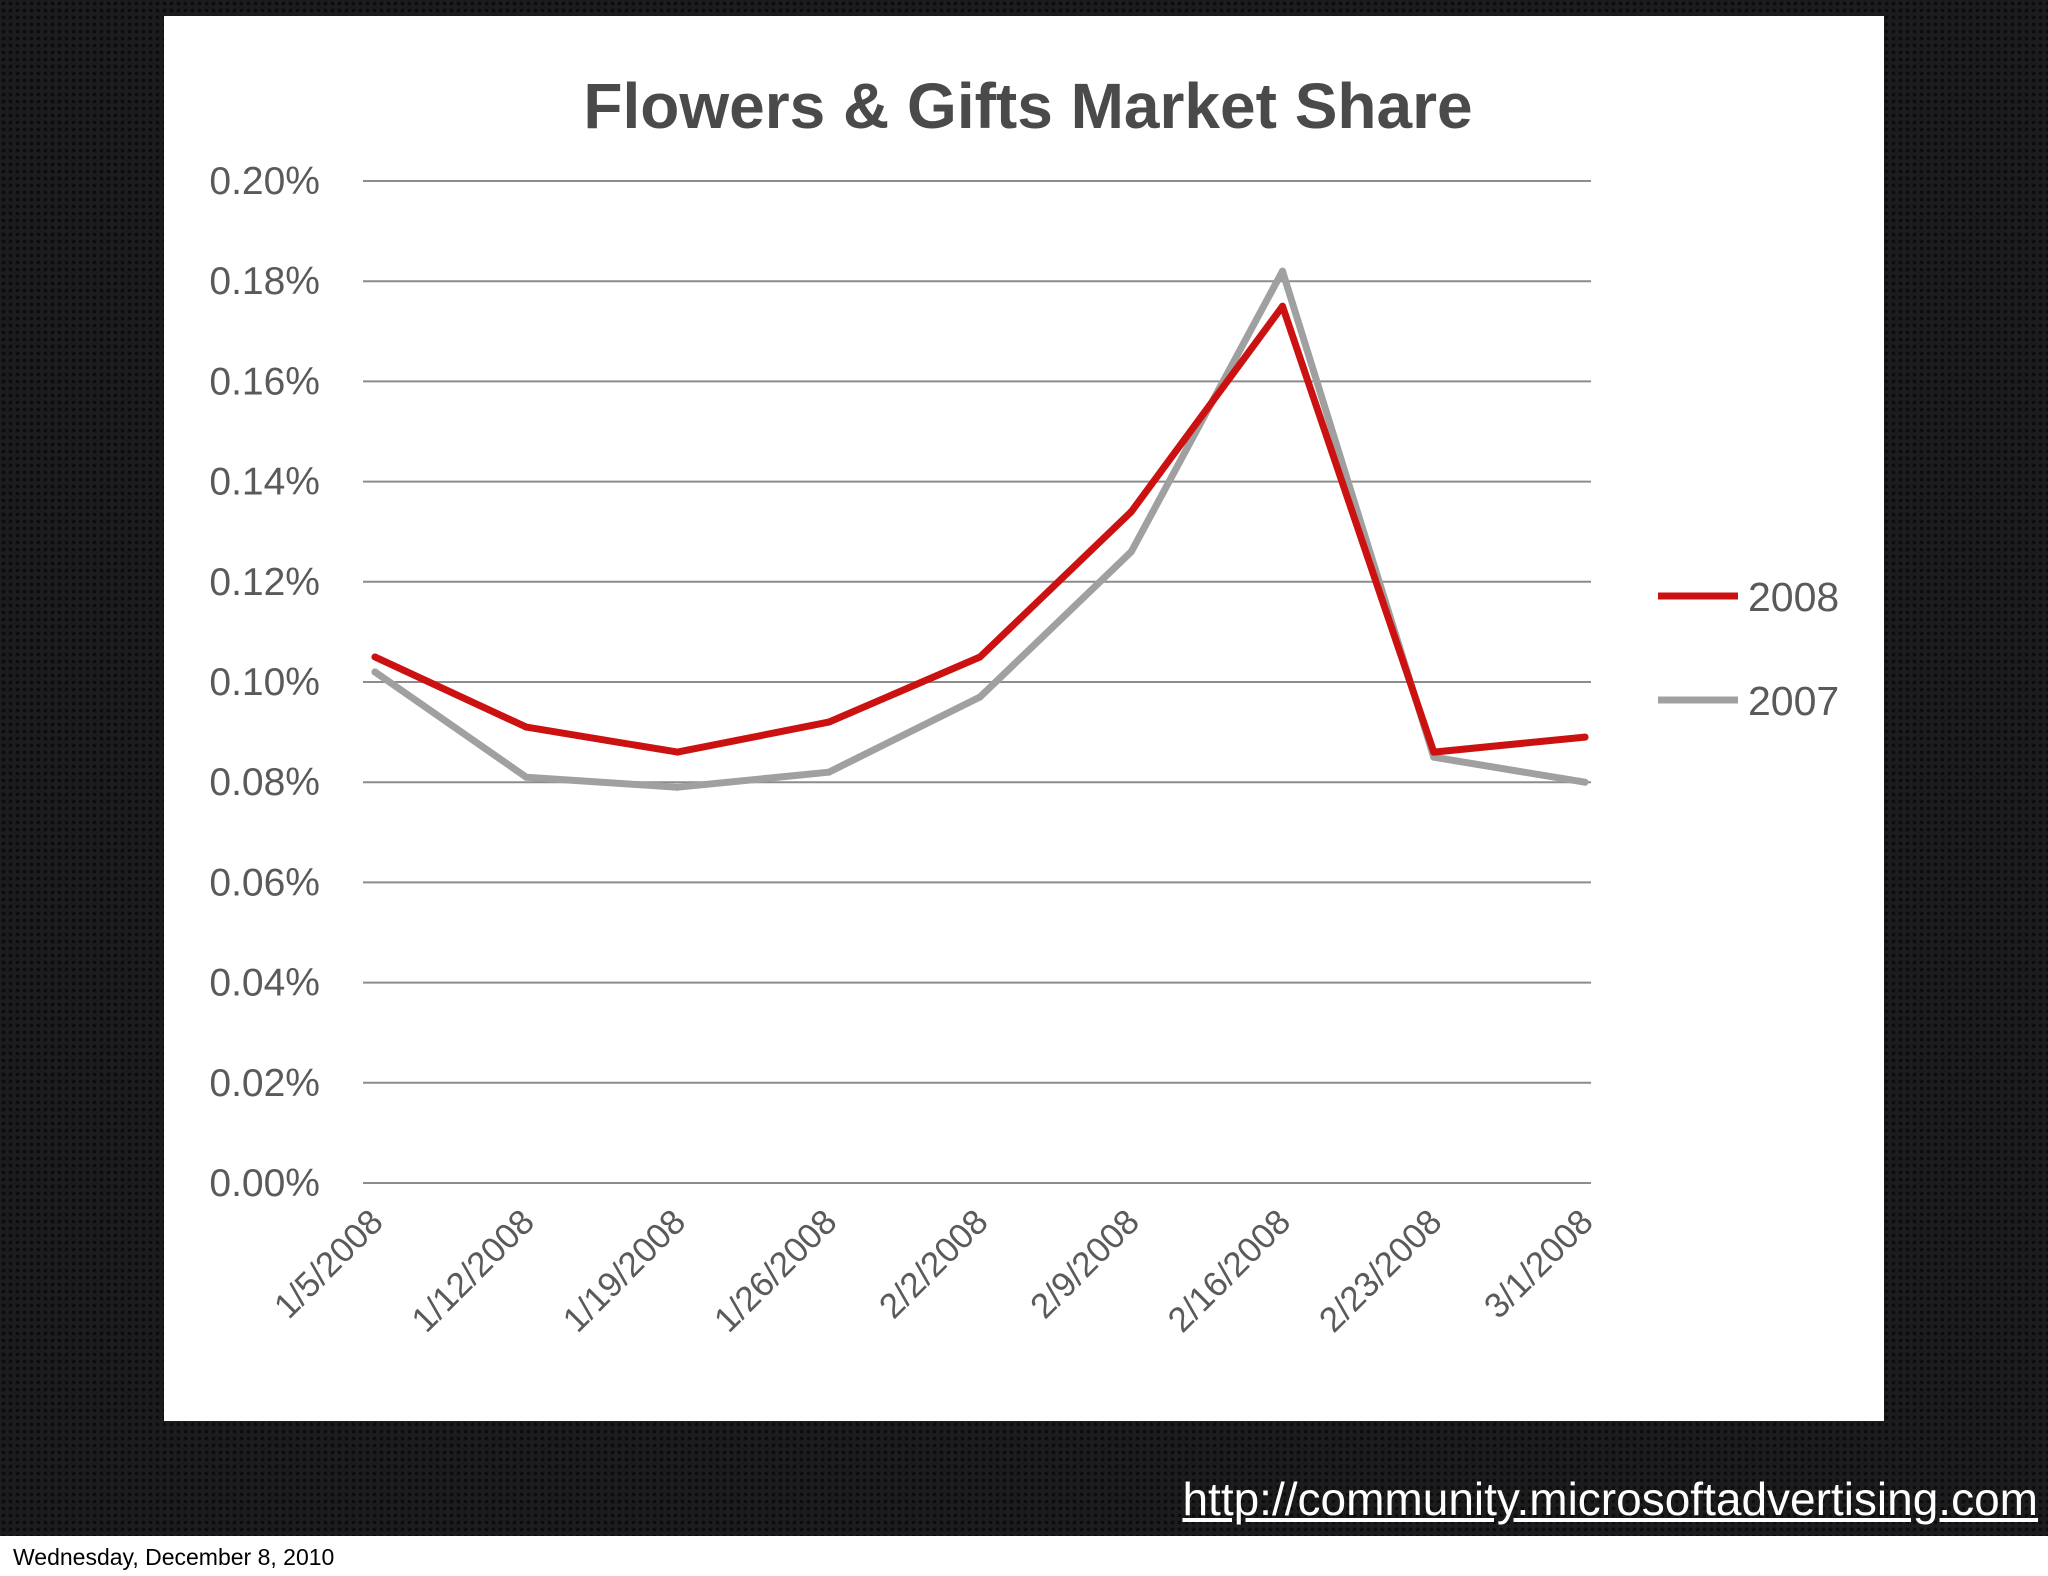 The width and height of the screenshot is (2048, 1576). Describe the element at coordinates (1748, 649) in the screenshot. I see `legend: 2008 2007` at that location.